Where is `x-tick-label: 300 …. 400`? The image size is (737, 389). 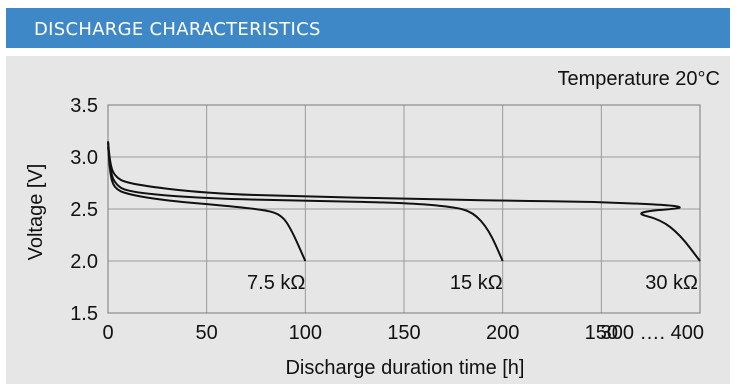 x-tick-label: 300 …. 400 is located at coordinates (652, 333).